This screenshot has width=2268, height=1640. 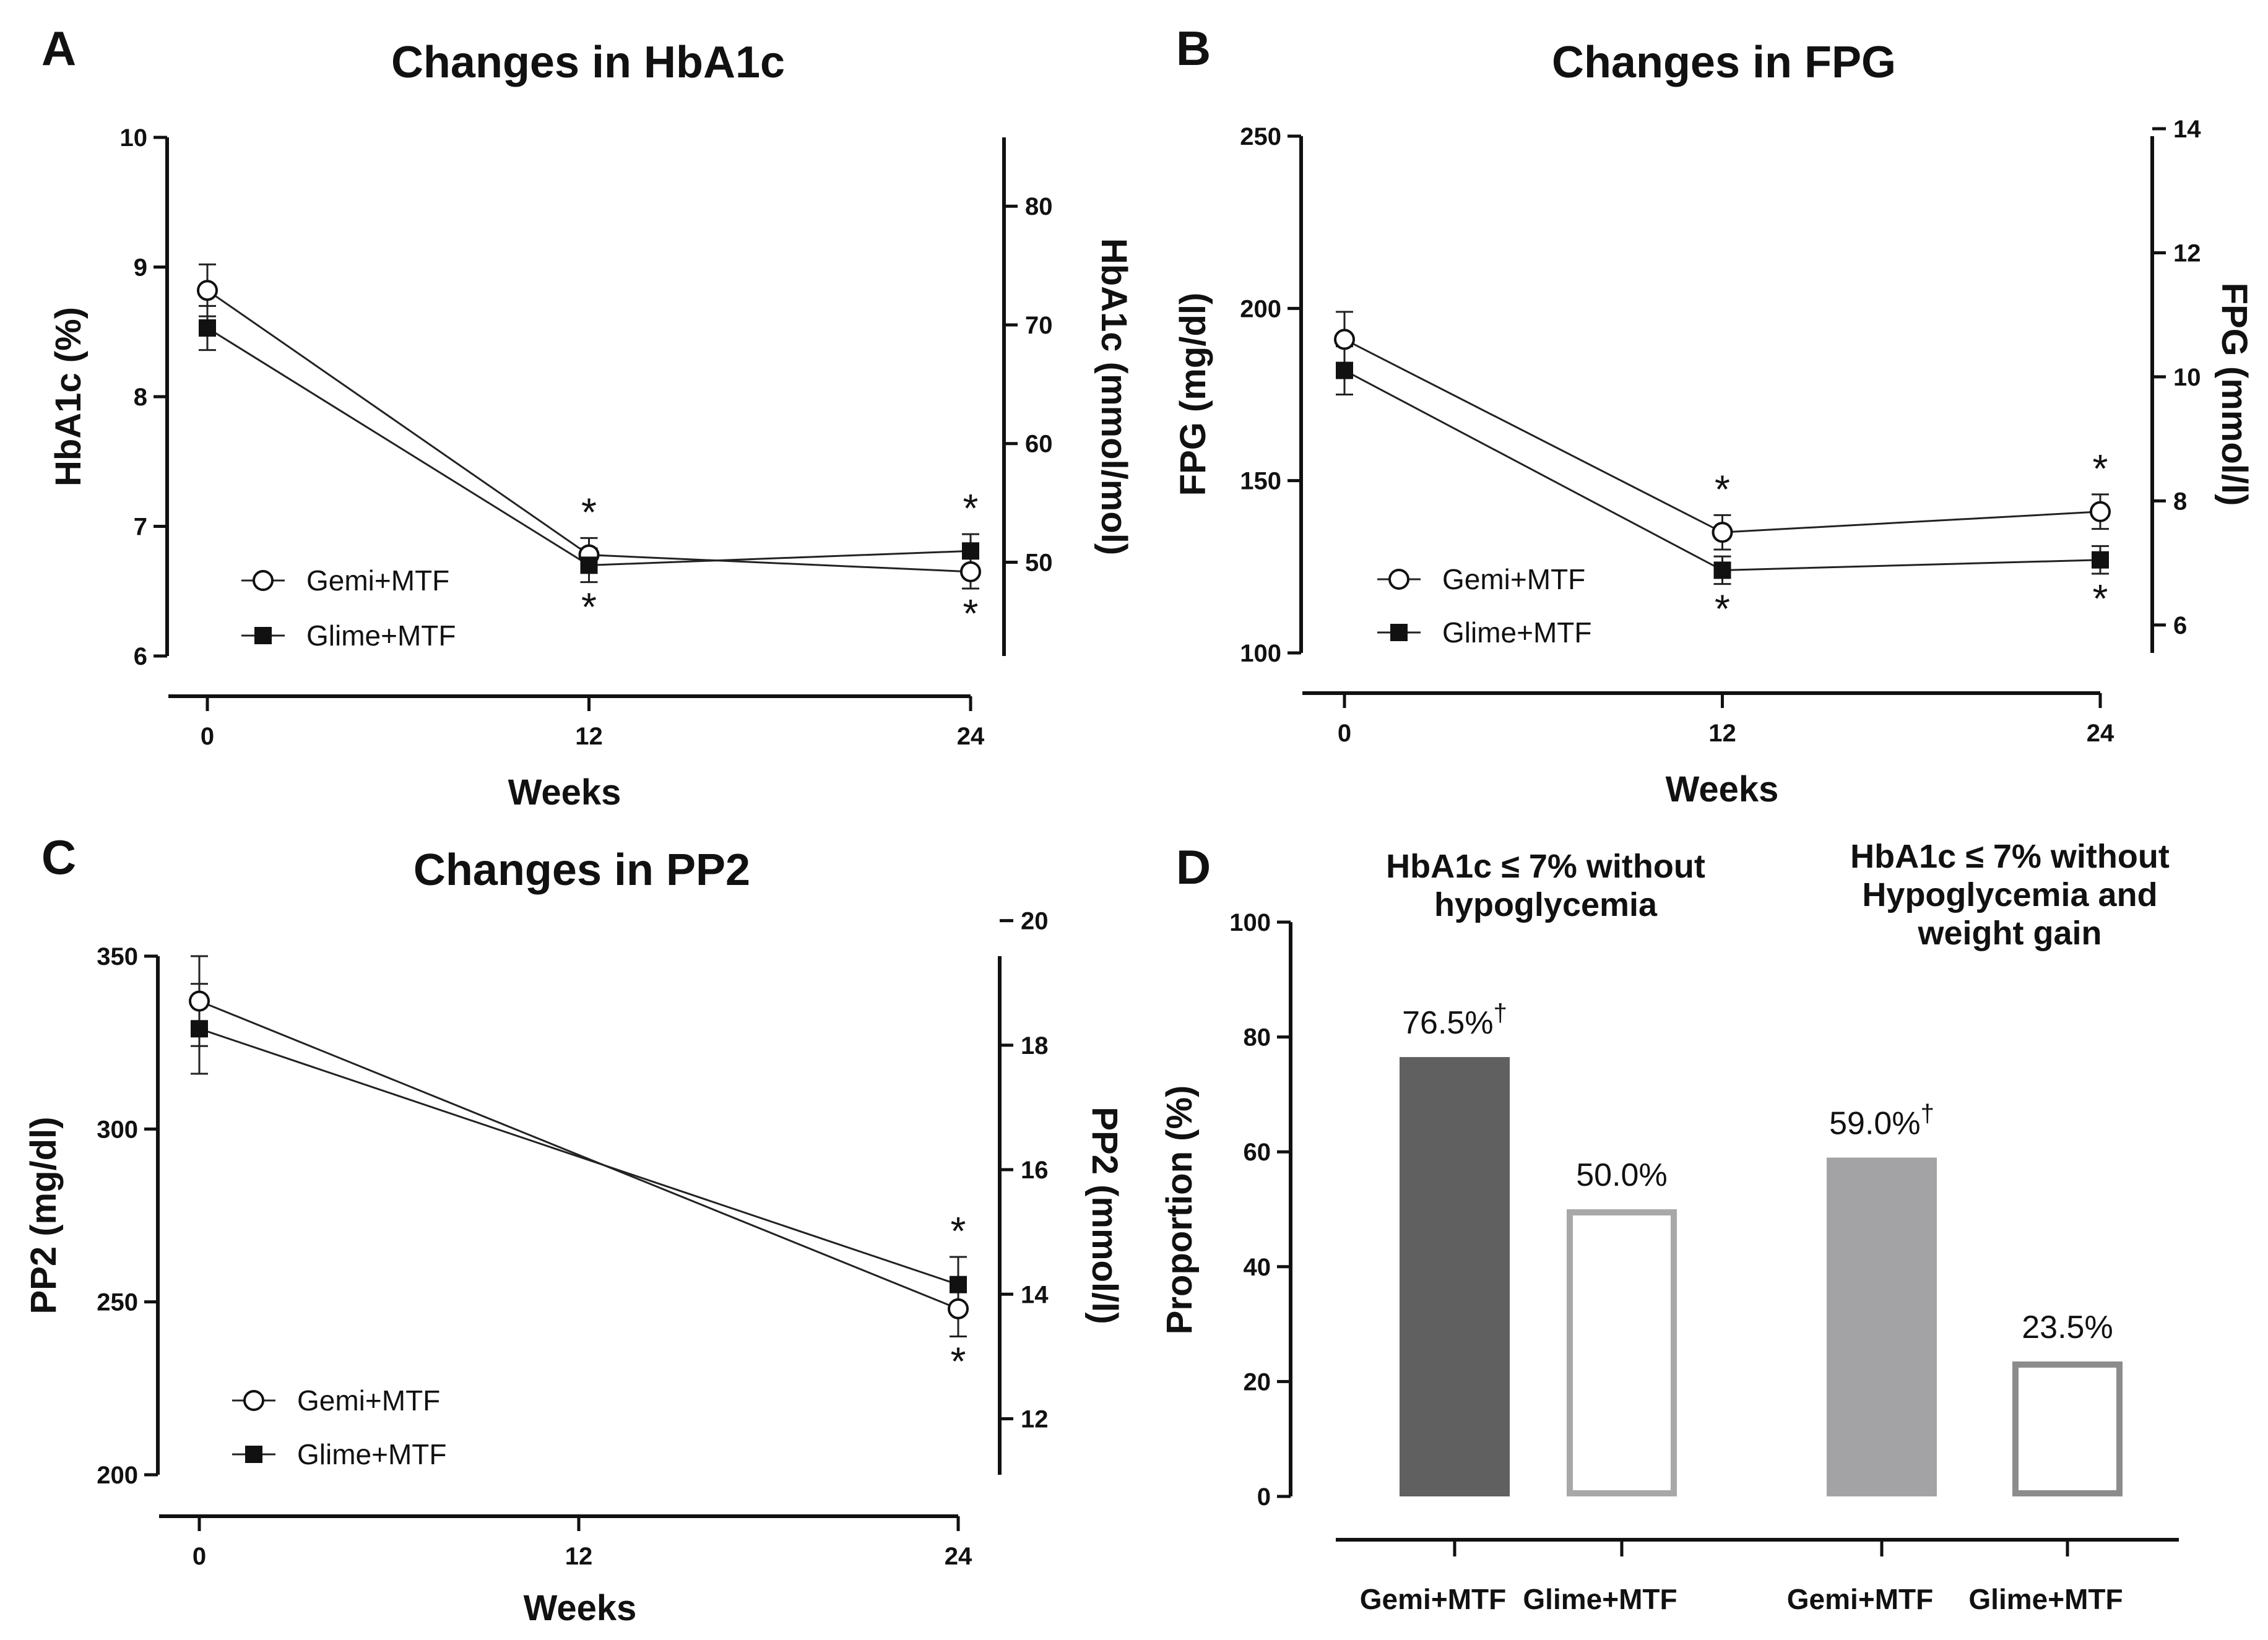 I want to click on pa-x-tick-label: 12, so click(x=589, y=736).